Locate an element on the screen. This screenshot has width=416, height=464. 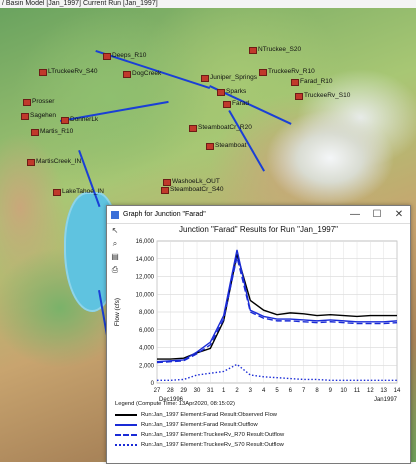
map-label: Steamboat is located at coordinates (231, 145).